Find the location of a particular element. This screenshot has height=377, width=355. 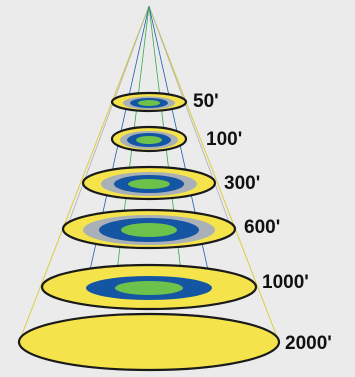

label-distance-2000: 2000' is located at coordinates (308, 343).